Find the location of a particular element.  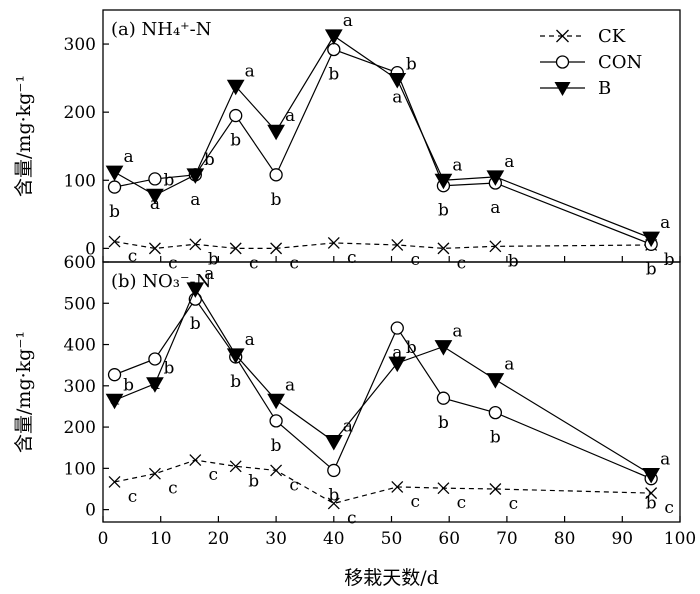

series-line-ck-b is located at coordinates (383, 482).